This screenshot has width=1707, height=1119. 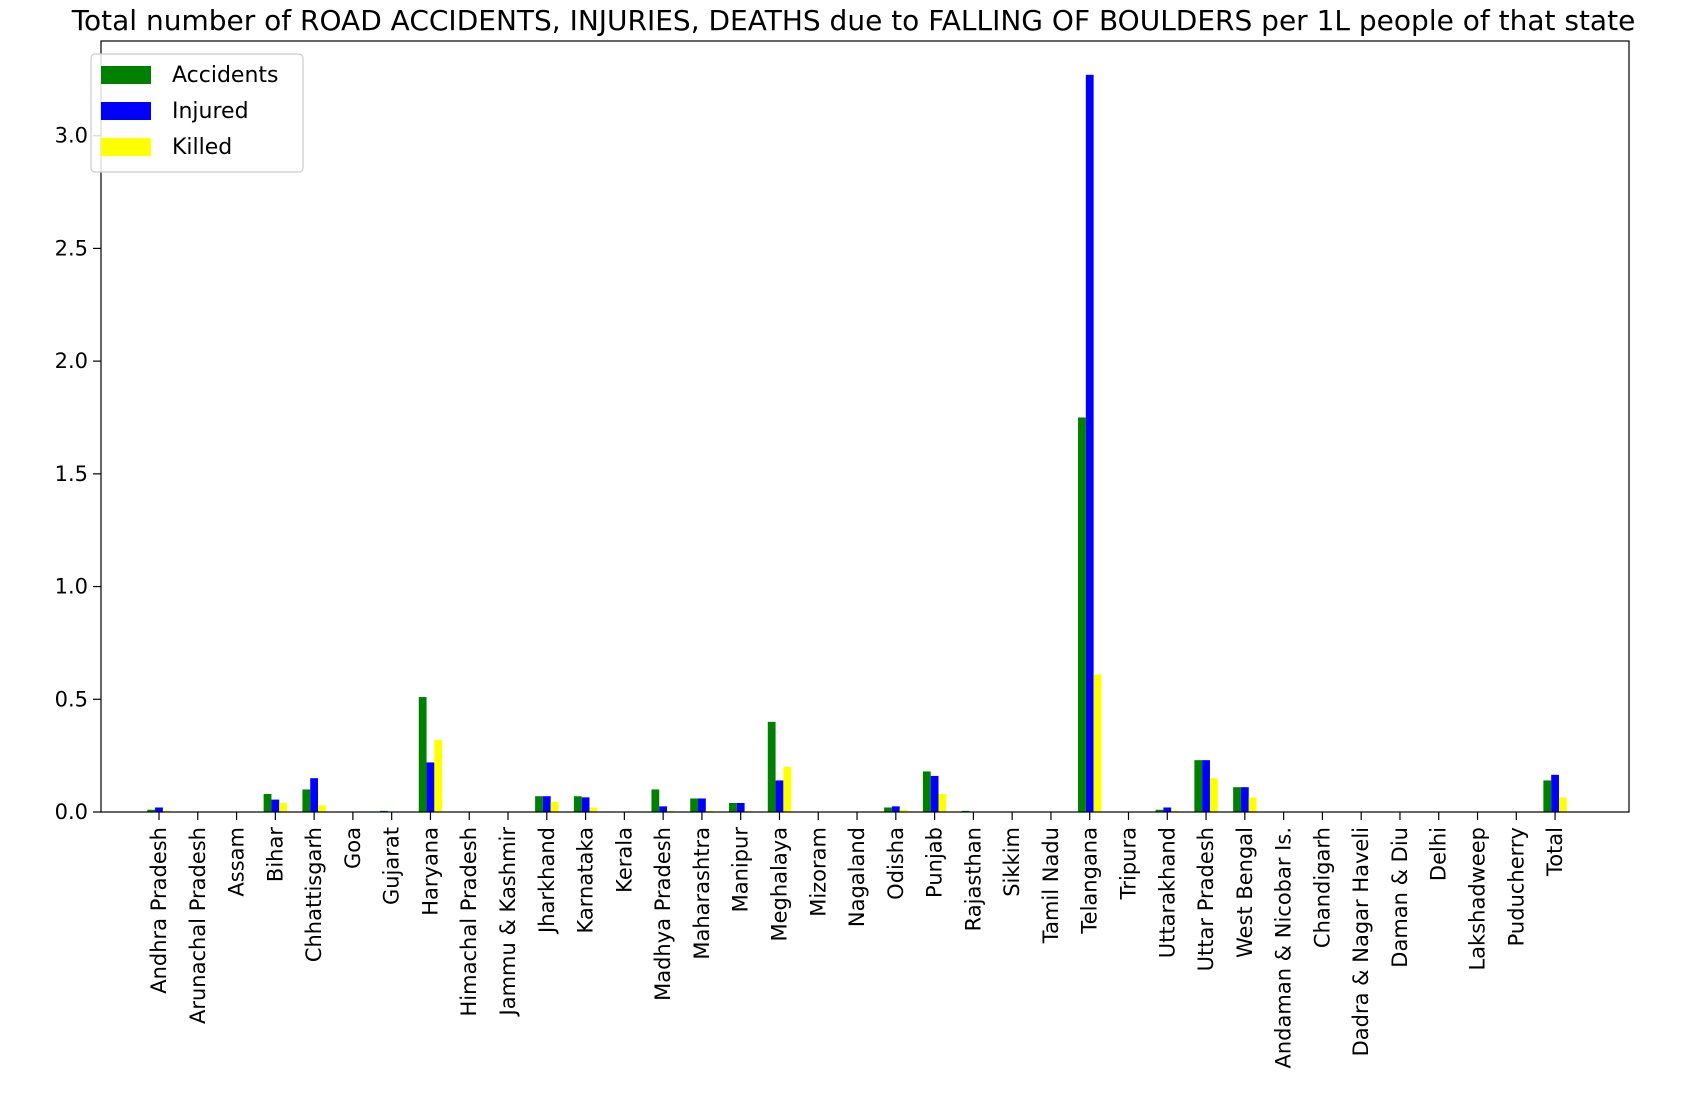 What do you see at coordinates (1478, 899) in the screenshot?
I see `x-tick-label: Lakshadweep` at bounding box center [1478, 899].